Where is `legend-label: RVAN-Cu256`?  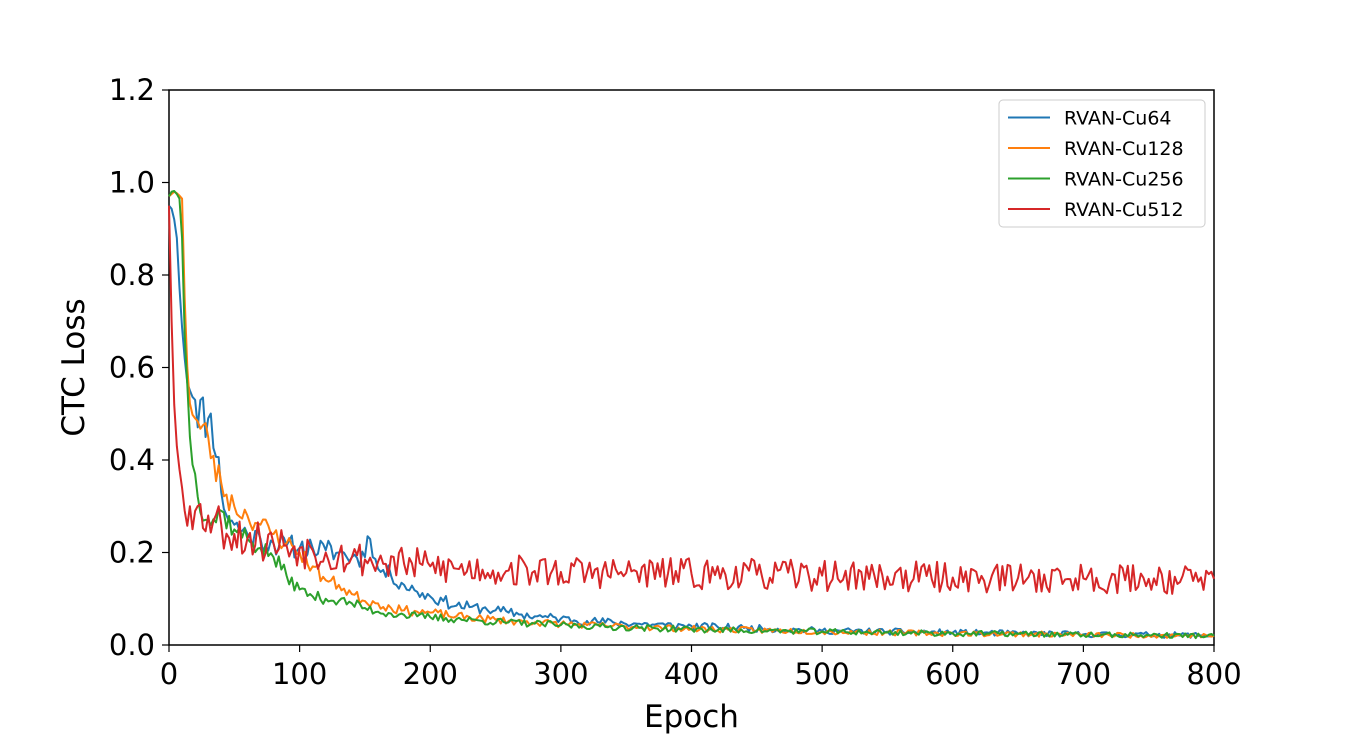
legend-label: RVAN-Cu256 is located at coordinates (1124, 180).